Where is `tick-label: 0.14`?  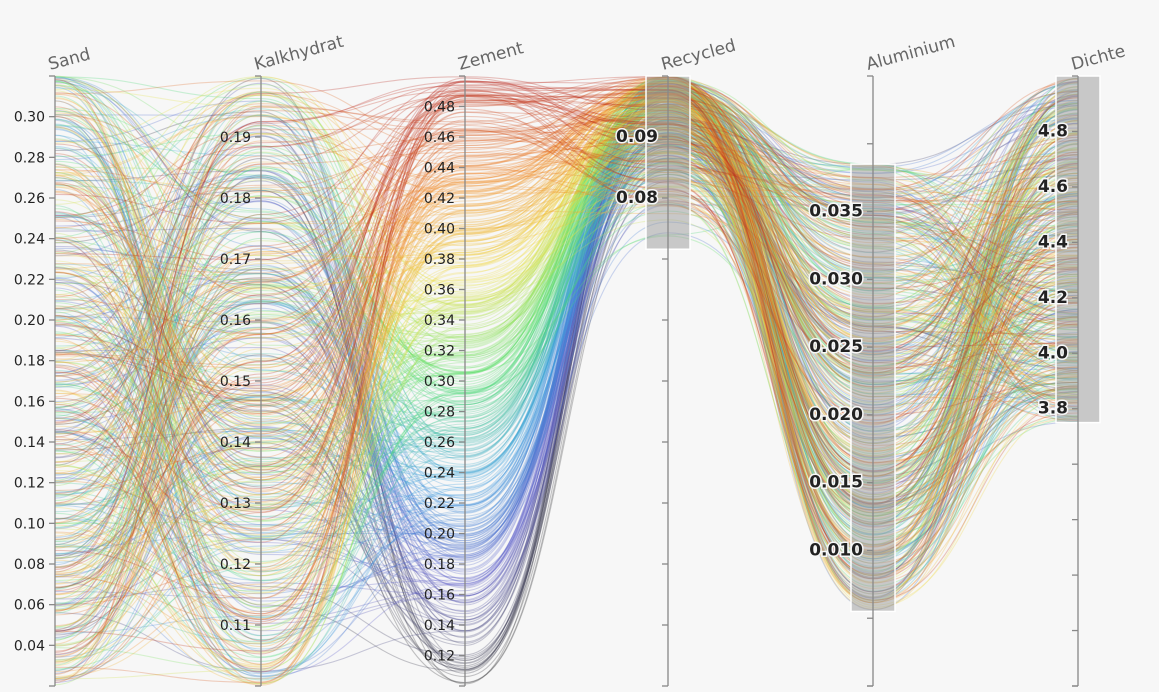
tick-label: 0.14 is located at coordinates (29, 443).